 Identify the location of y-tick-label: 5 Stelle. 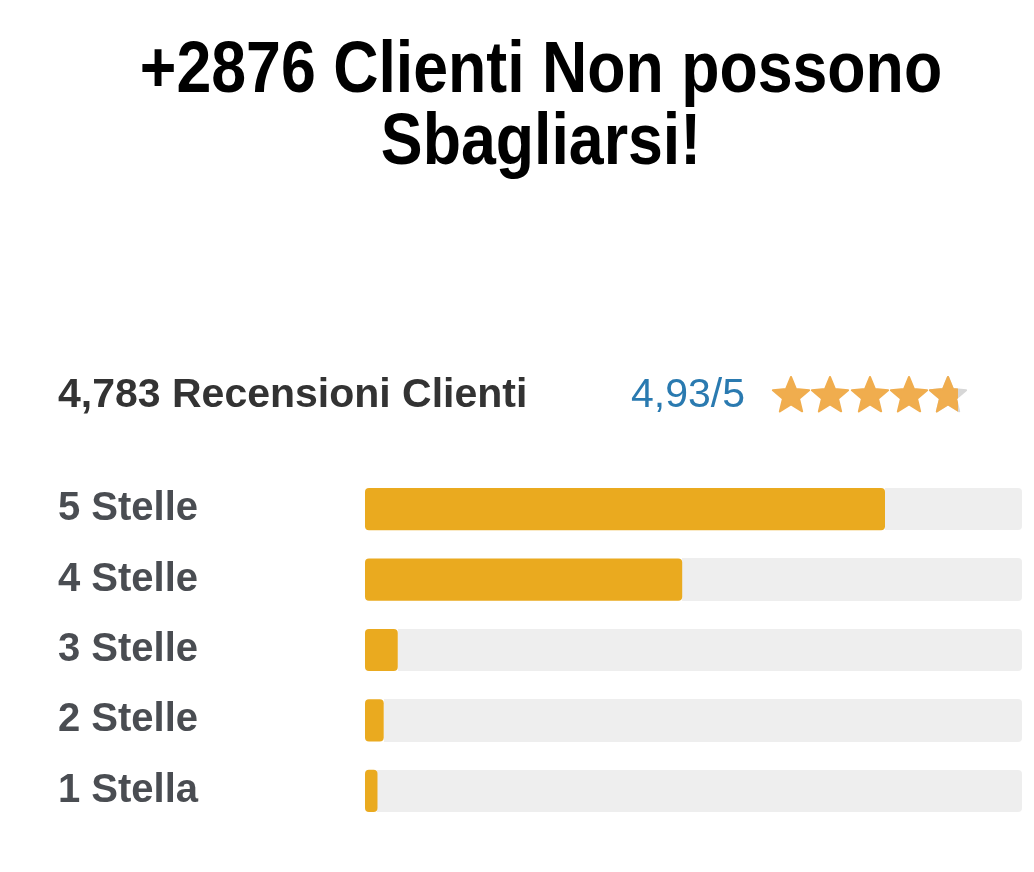
(128, 506).